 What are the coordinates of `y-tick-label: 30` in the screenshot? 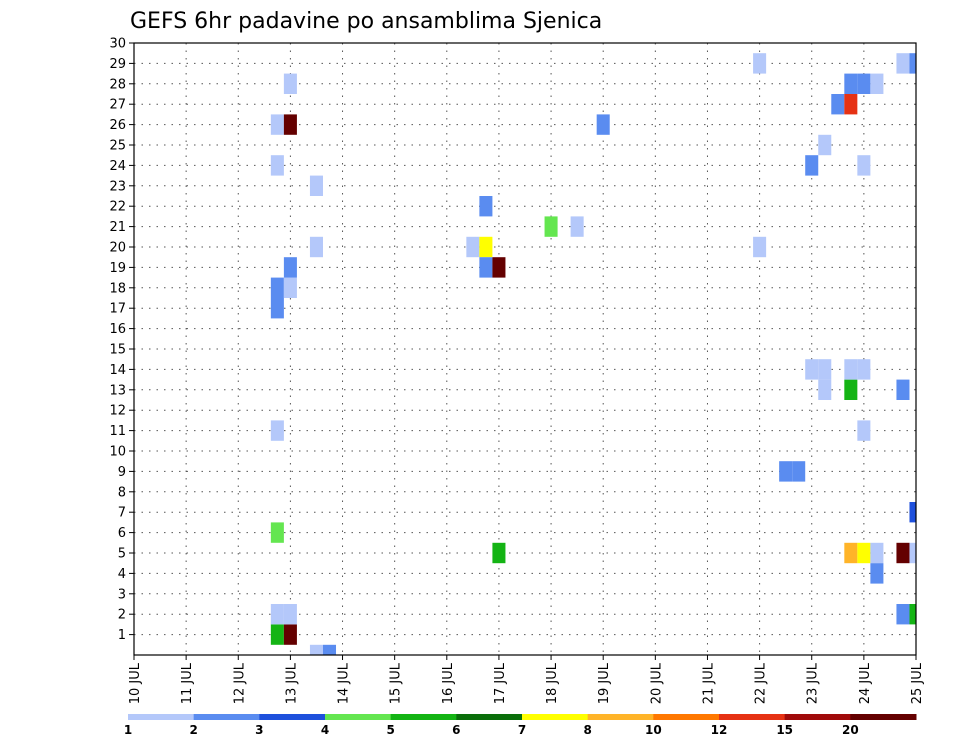 It's located at (117, 44).